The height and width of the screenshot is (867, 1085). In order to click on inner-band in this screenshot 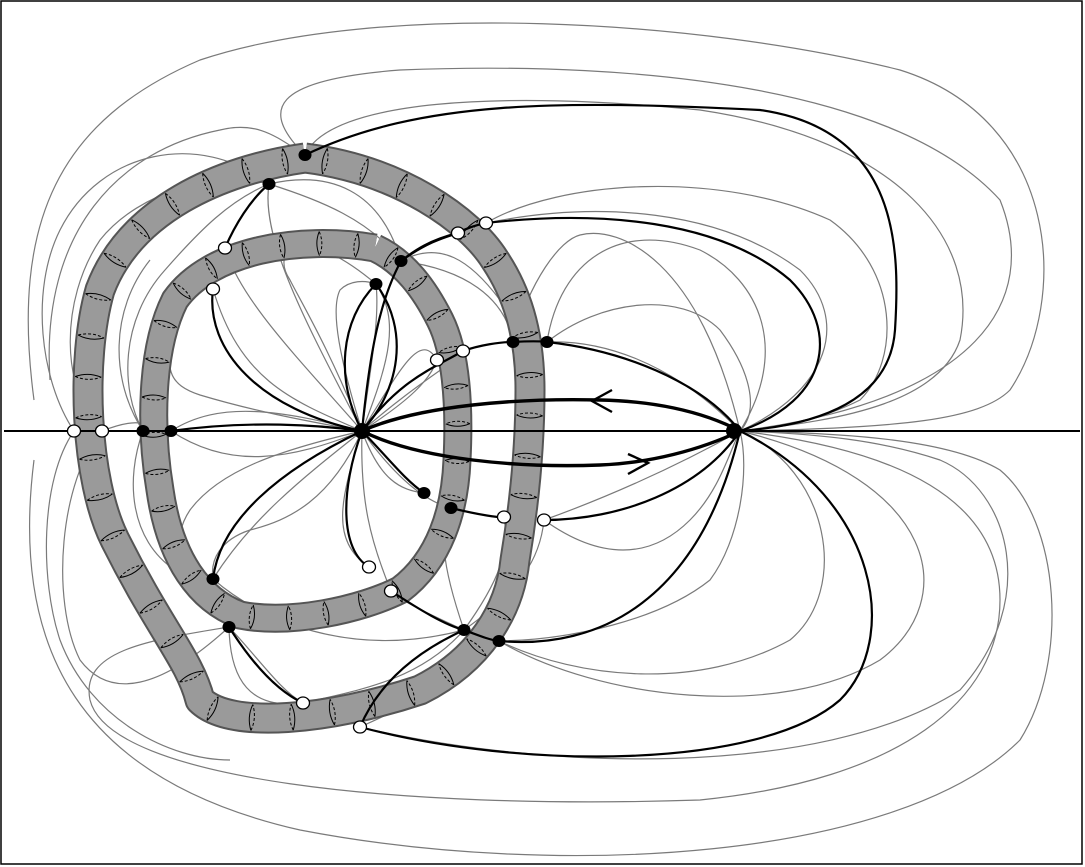, I will do `click(306, 431)`.